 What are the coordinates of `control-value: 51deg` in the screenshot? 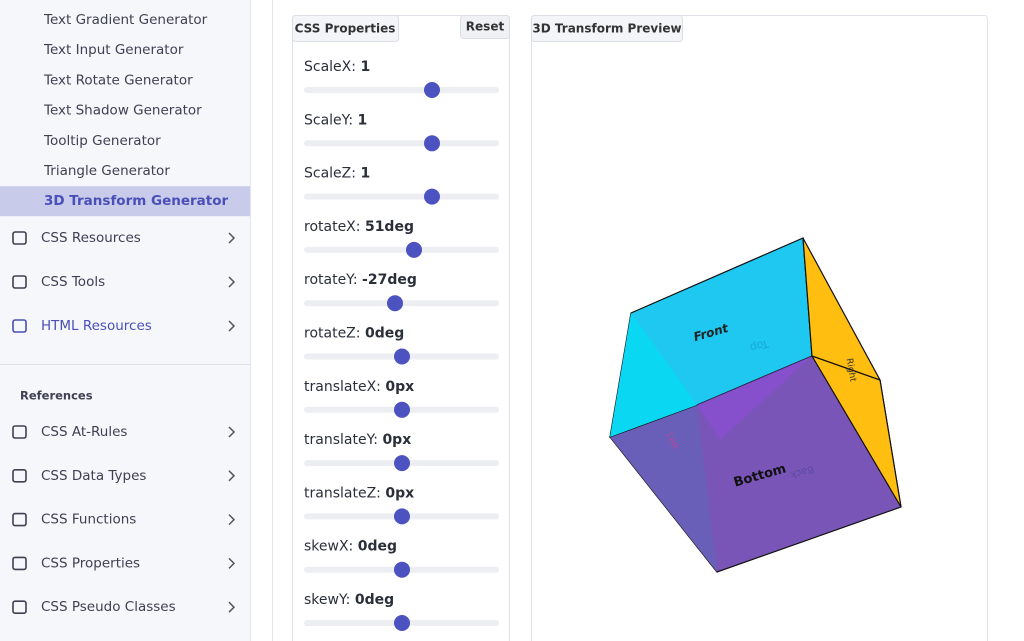 It's located at (389, 227).